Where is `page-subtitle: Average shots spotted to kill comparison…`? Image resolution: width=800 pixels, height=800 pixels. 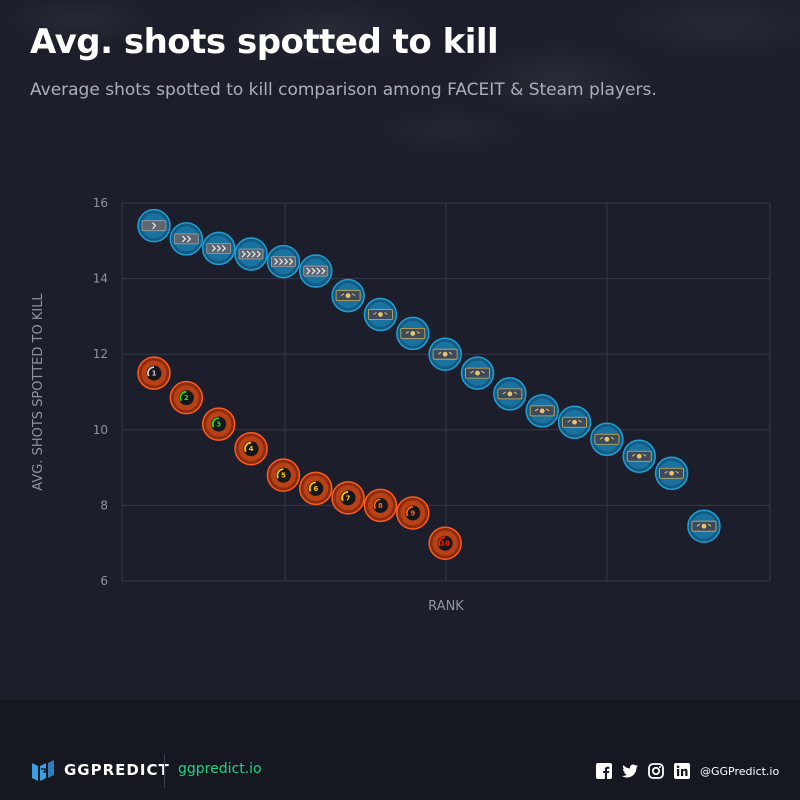
page-subtitle: Average shots spotted to kill comparison… is located at coordinates (343, 90).